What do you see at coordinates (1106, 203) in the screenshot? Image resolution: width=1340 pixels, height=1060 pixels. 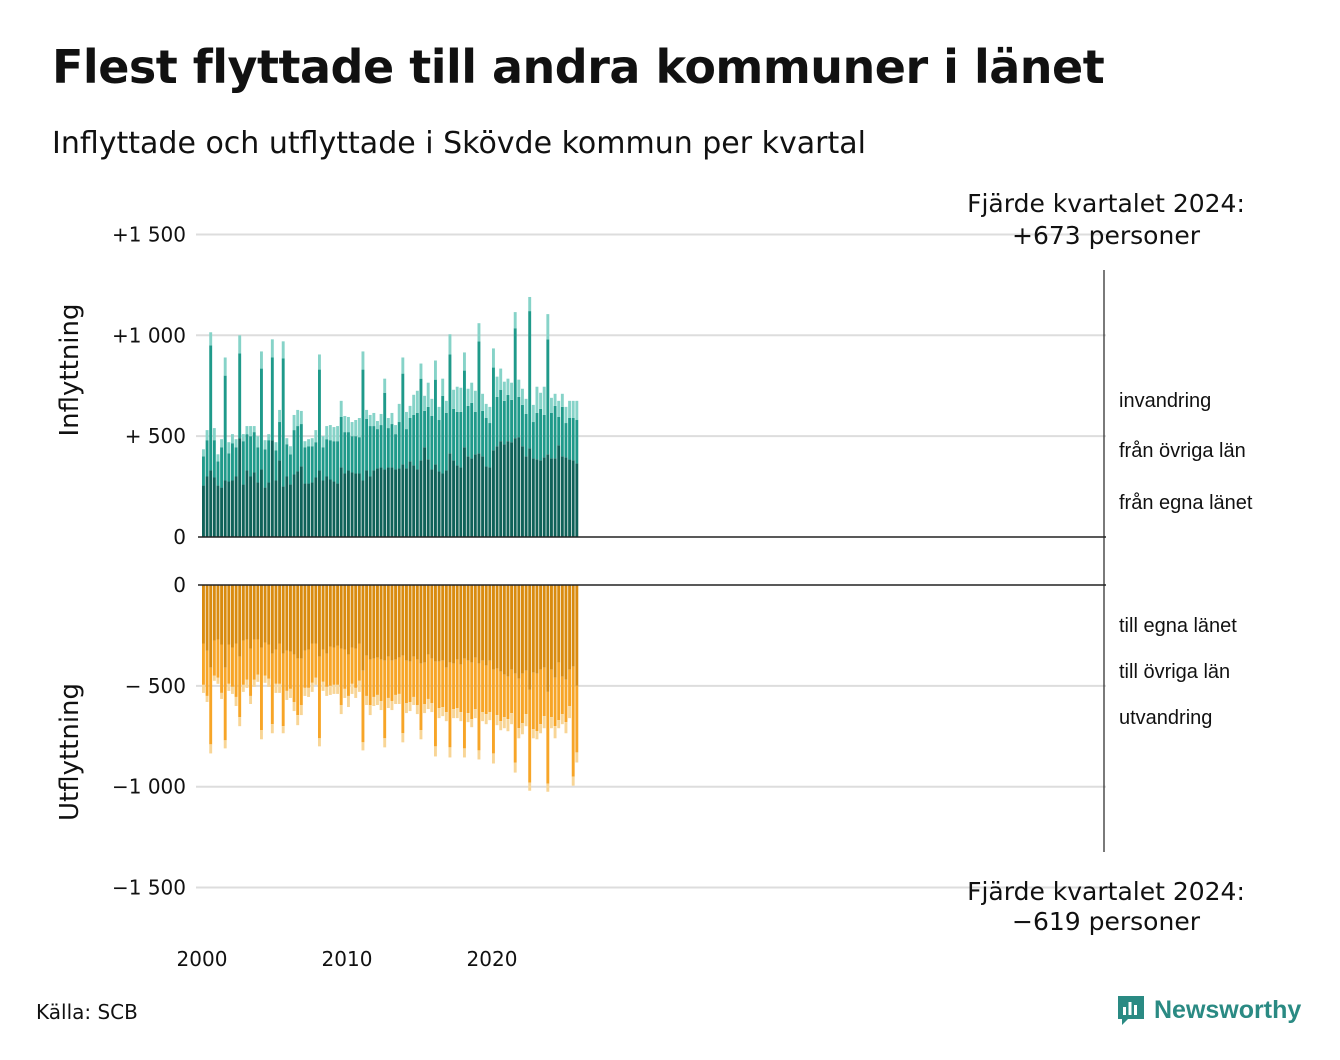 I see `annotation-top-line1: Fjärde kvartalet 2024:` at bounding box center [1106, 203].